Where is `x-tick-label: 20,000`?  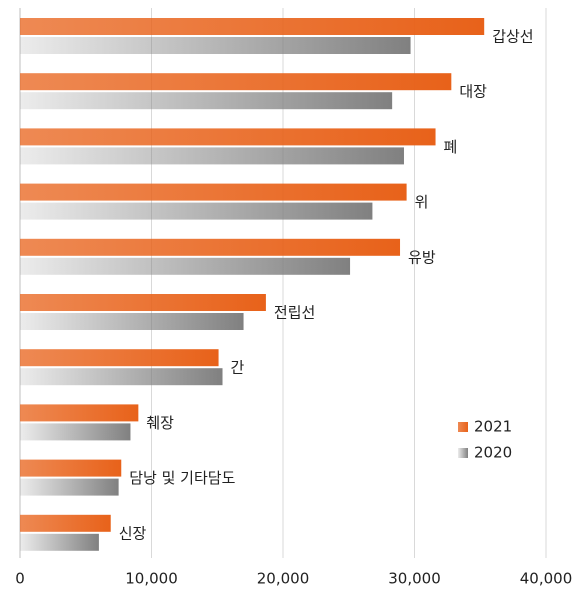 x-tick-label: 20,000 is located at coordinates (283, 579).